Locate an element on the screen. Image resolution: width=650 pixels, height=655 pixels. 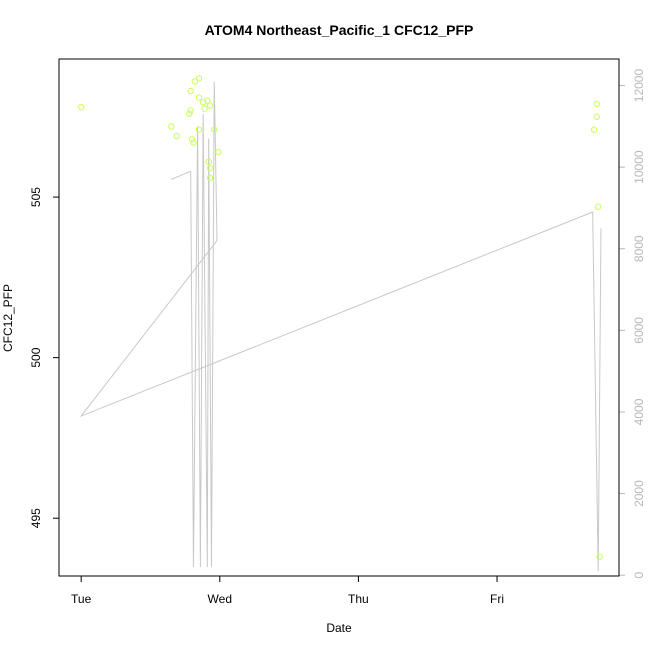
x-axis-label: Date is located at coordinates (339, 628).